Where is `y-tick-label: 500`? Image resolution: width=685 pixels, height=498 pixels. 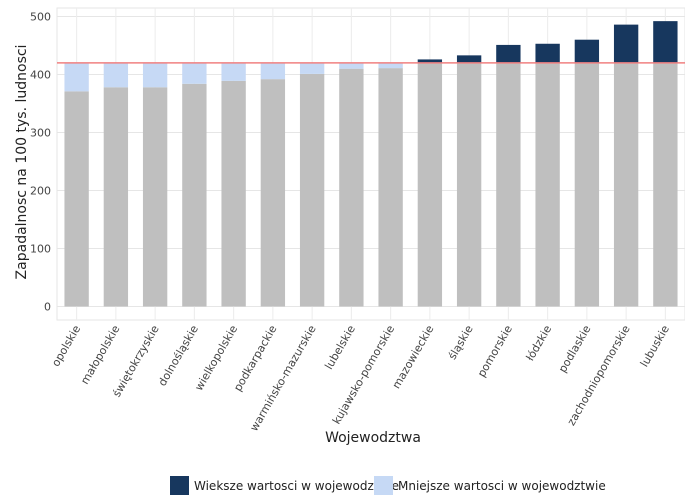 y-tick-label: 500 is located at coordinates (40, 17).